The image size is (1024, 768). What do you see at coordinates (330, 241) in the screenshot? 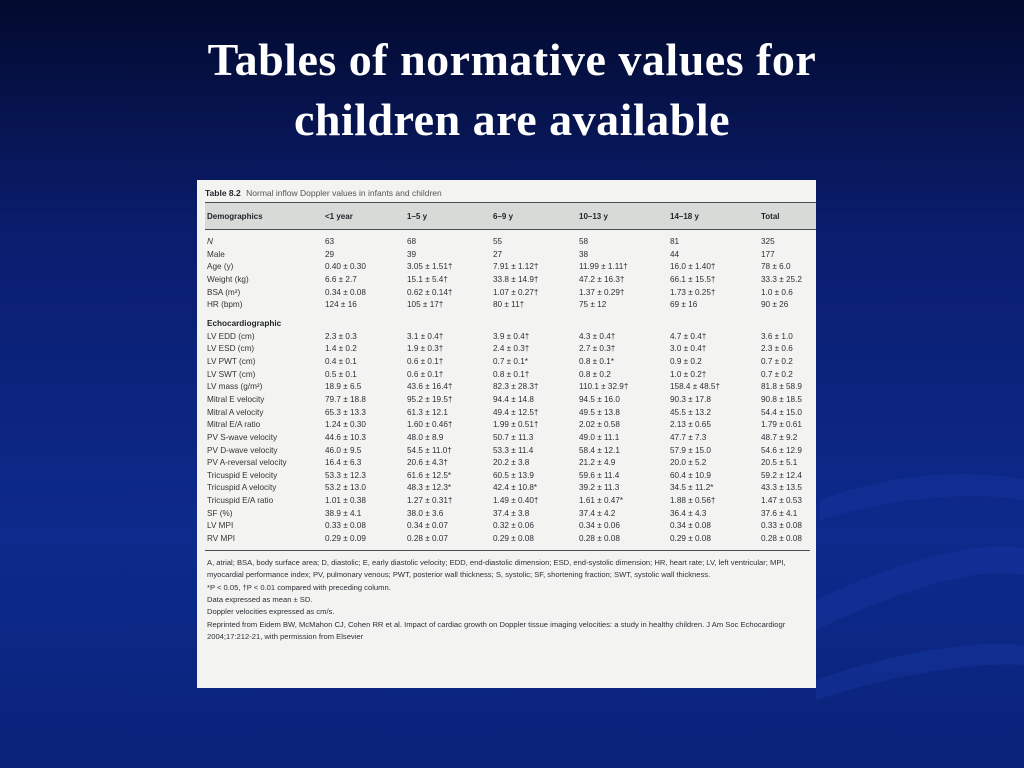
I see `table-cell: 63` at bounding box center [330, 241].